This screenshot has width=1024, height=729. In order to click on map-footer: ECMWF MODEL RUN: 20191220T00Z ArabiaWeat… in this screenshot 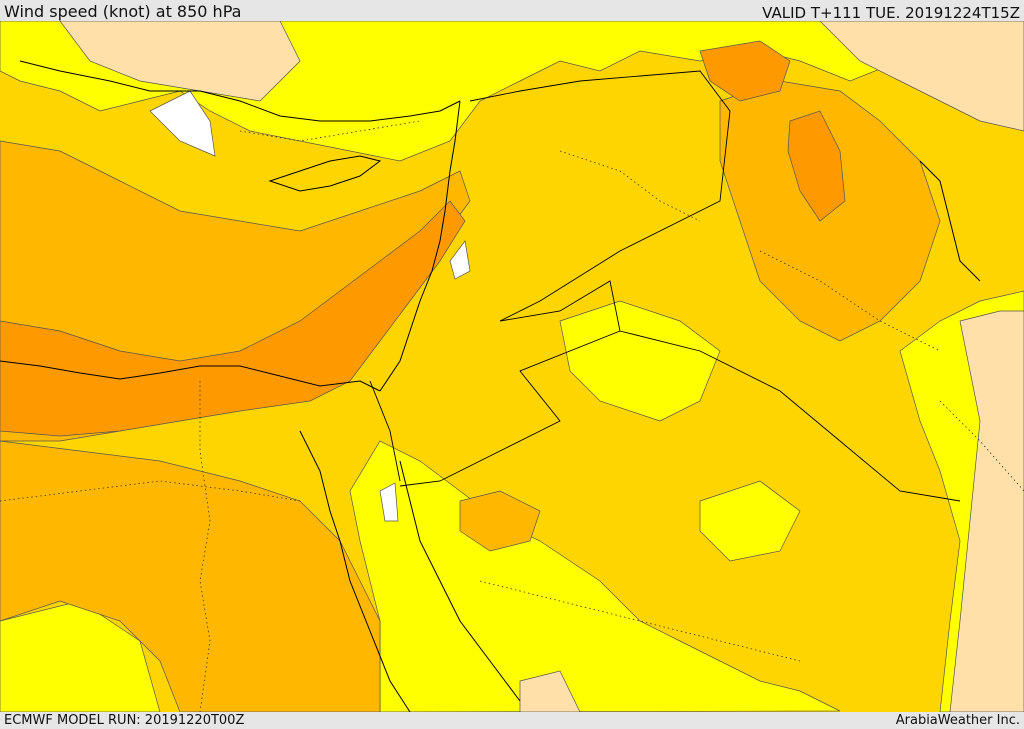, I will do `click(512, 720)`.